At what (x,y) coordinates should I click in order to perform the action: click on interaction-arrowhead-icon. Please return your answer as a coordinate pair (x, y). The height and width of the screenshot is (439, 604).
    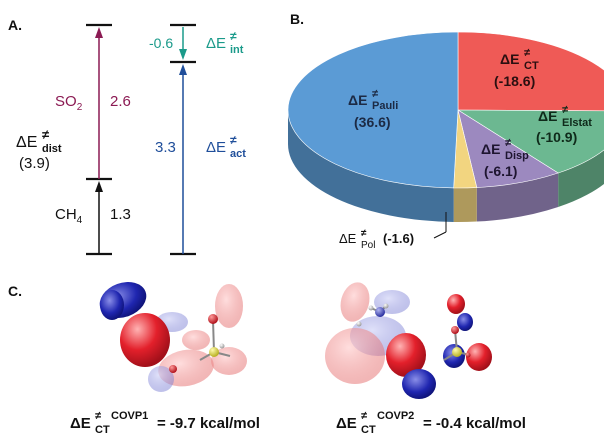
    Looking at the image, I should click on (183, 54).